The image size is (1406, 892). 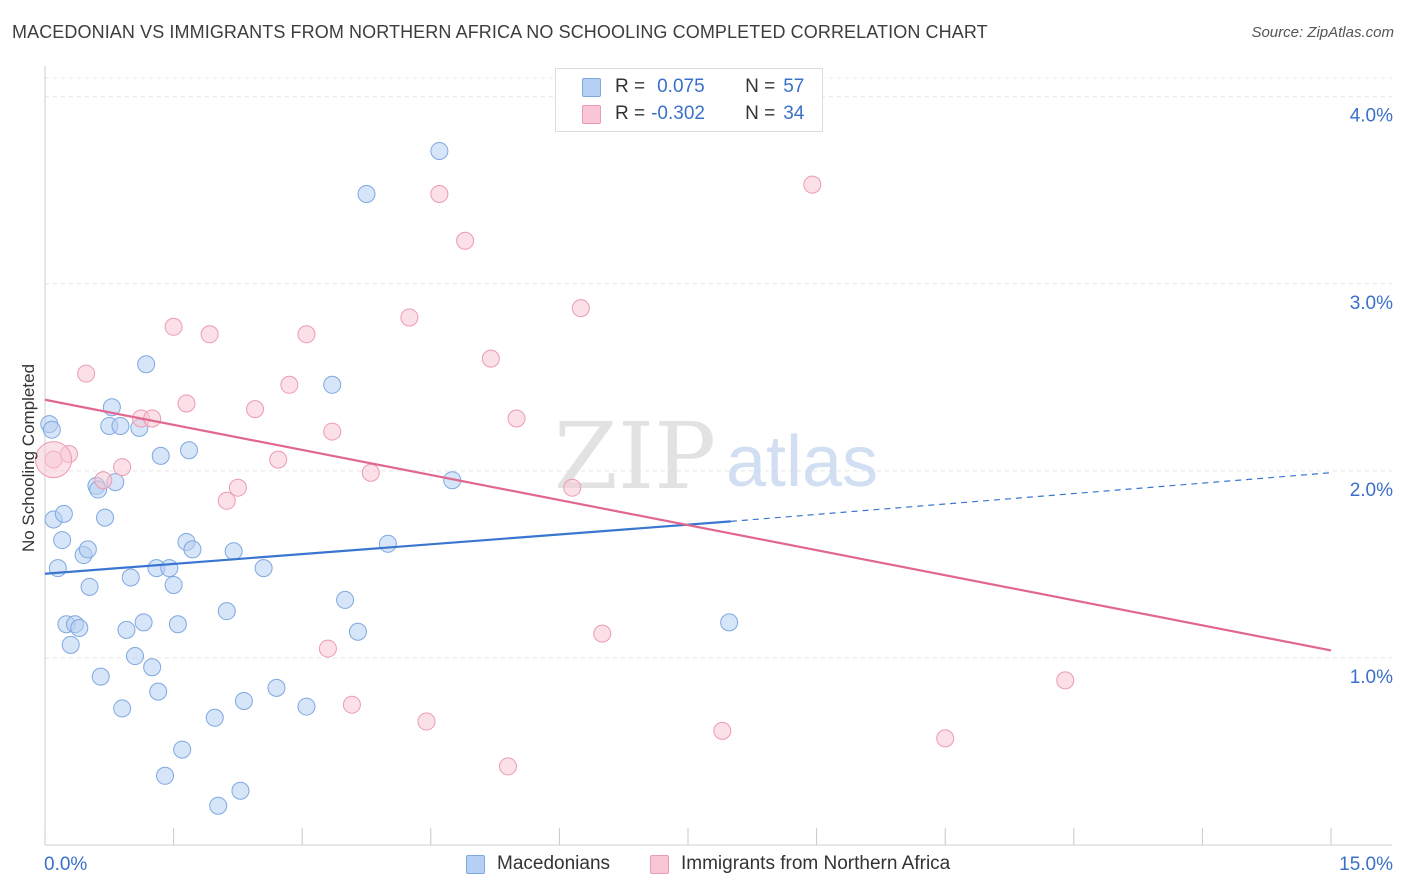 I want to click on immigrants-swatch, so click(x=591, y=114).